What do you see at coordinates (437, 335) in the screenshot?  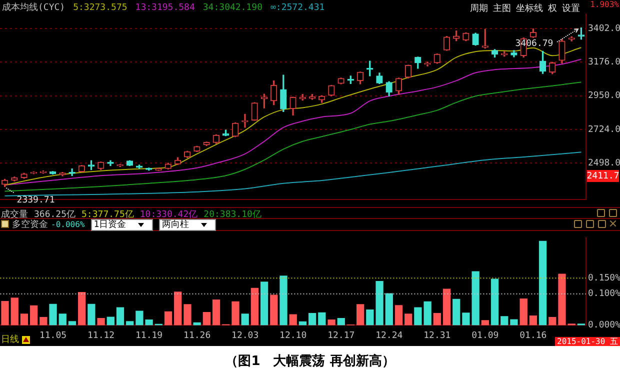 I see `x-tick-label: 12.31` at bounding box center [437, 335].